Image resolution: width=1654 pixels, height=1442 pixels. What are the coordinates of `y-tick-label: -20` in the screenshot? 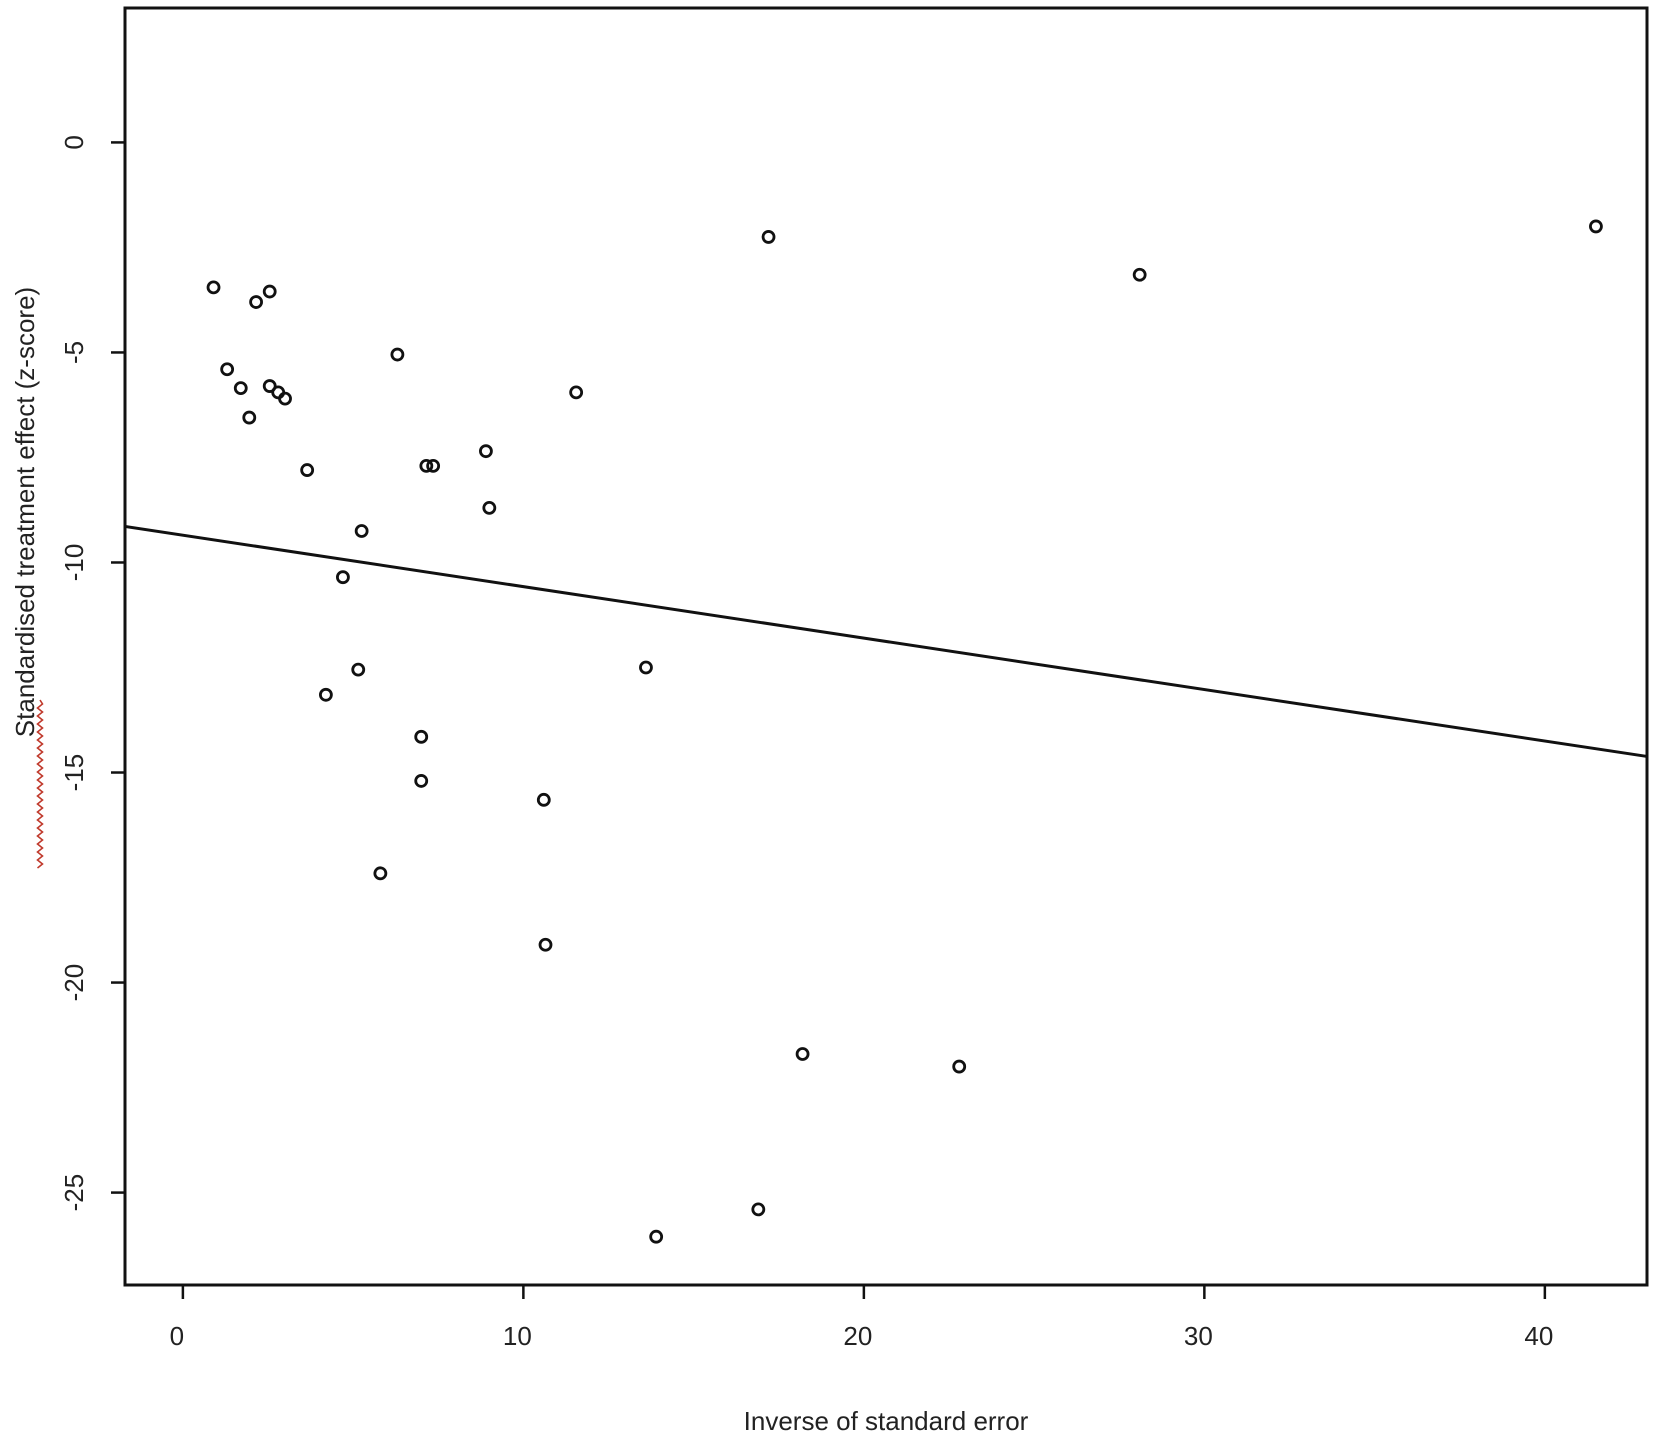 It's located at (74, 983).